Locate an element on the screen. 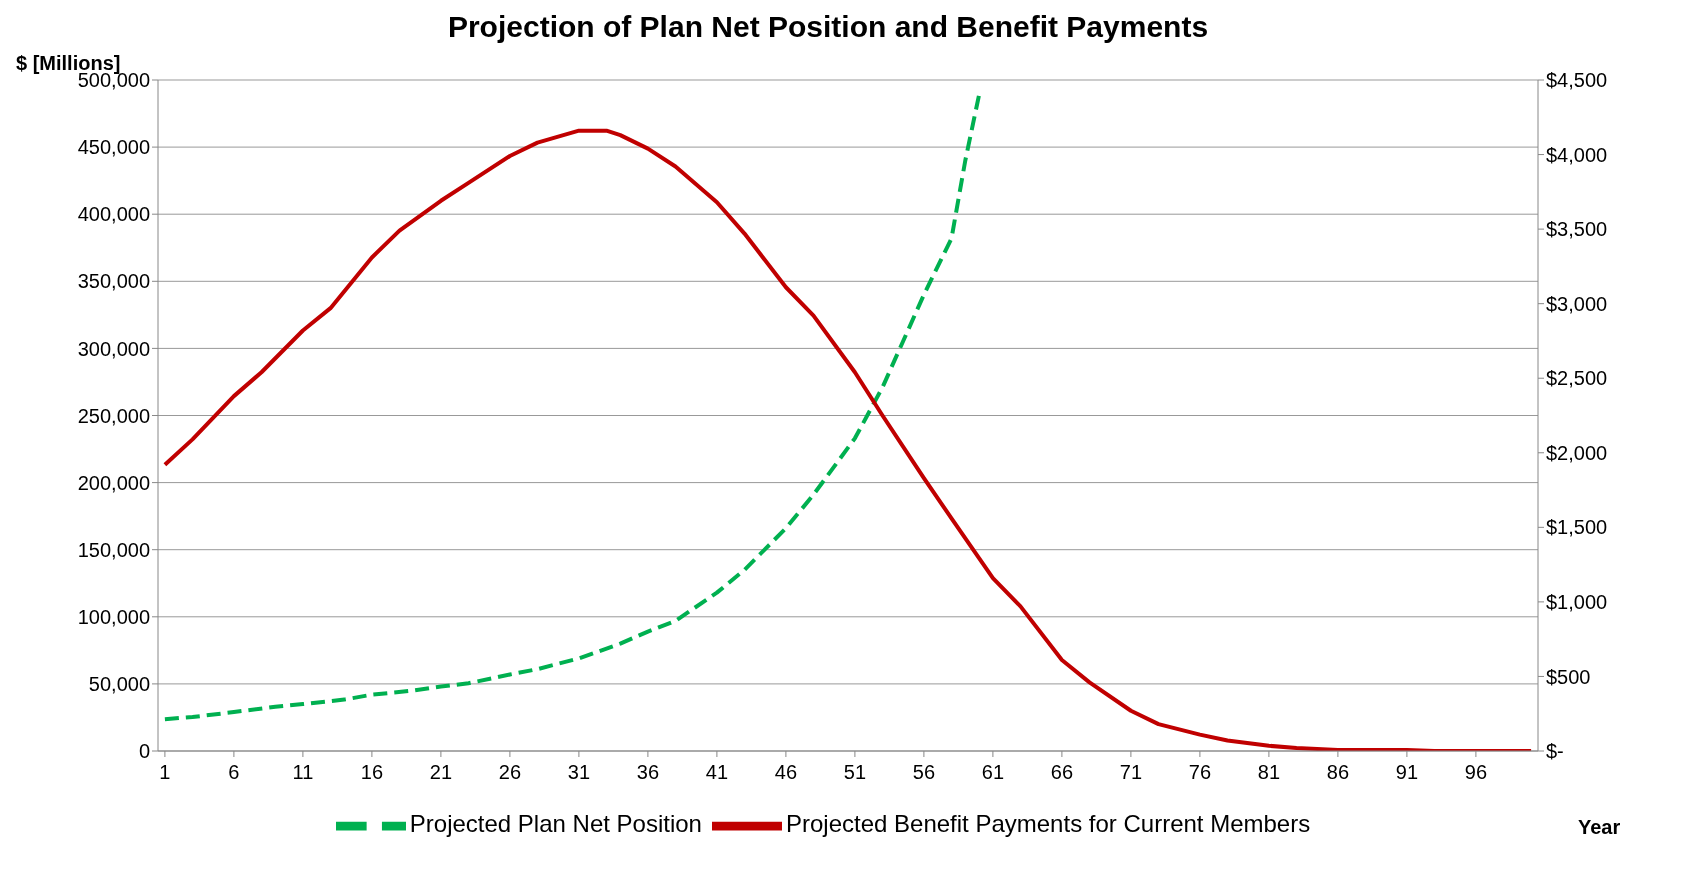 The height and width of the screenshot is (873, 1681). y-tick-label: 0 is located at coordinates (144, 751).